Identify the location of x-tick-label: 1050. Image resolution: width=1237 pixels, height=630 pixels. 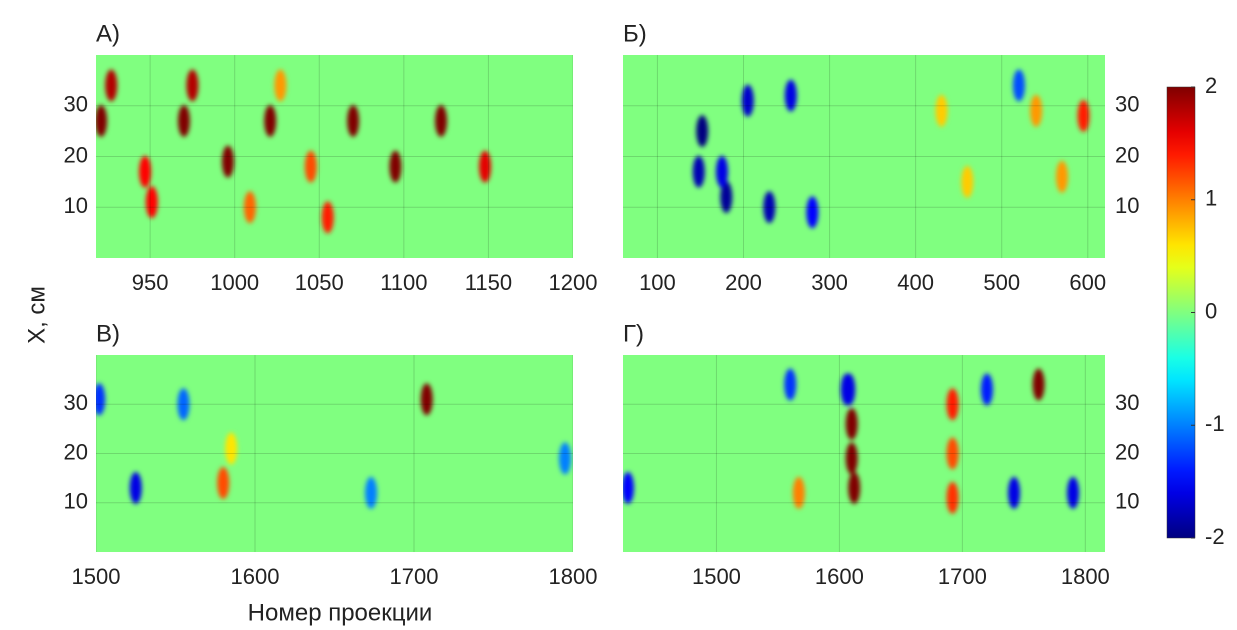
(319, 282).